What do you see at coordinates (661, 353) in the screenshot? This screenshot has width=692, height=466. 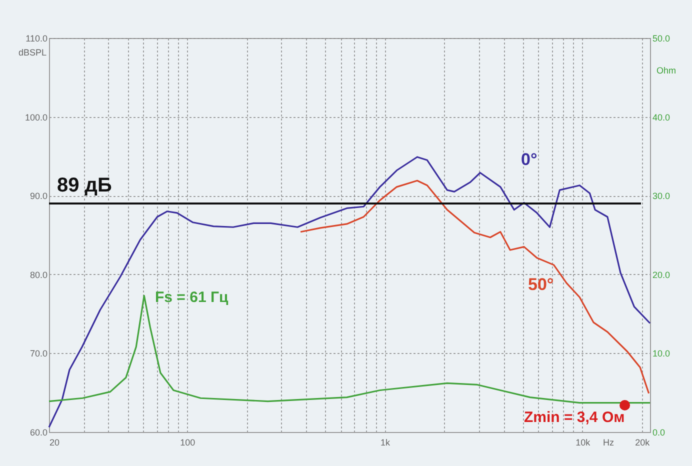 I see `y2-tick-label: 10.0` at bounding box center [661, 353].